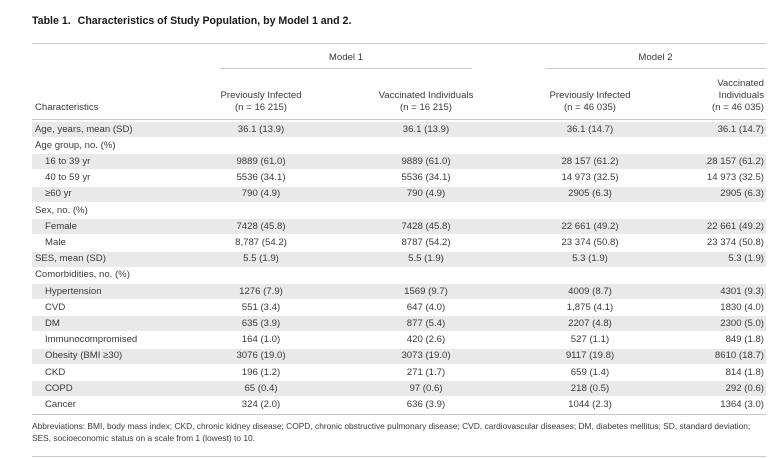 The width and height of the screenshot is (784, 458). Describe the element at coordinates (261, 372) in the screenshot. I see `cell-col1: 196 (1.2)` at that location.